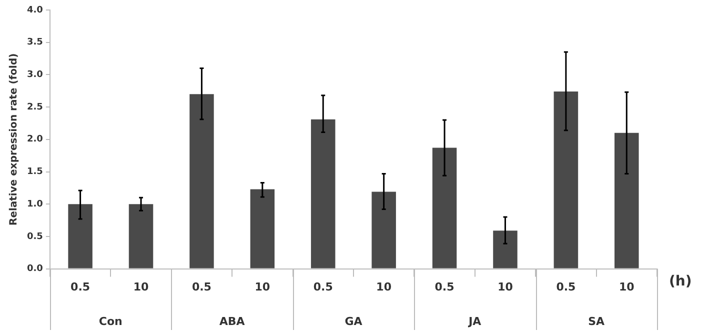 Image resolution: width=701 pixels, height=332 pixels. I want to click on y-tick-label: 1.5, so click(34, 172).